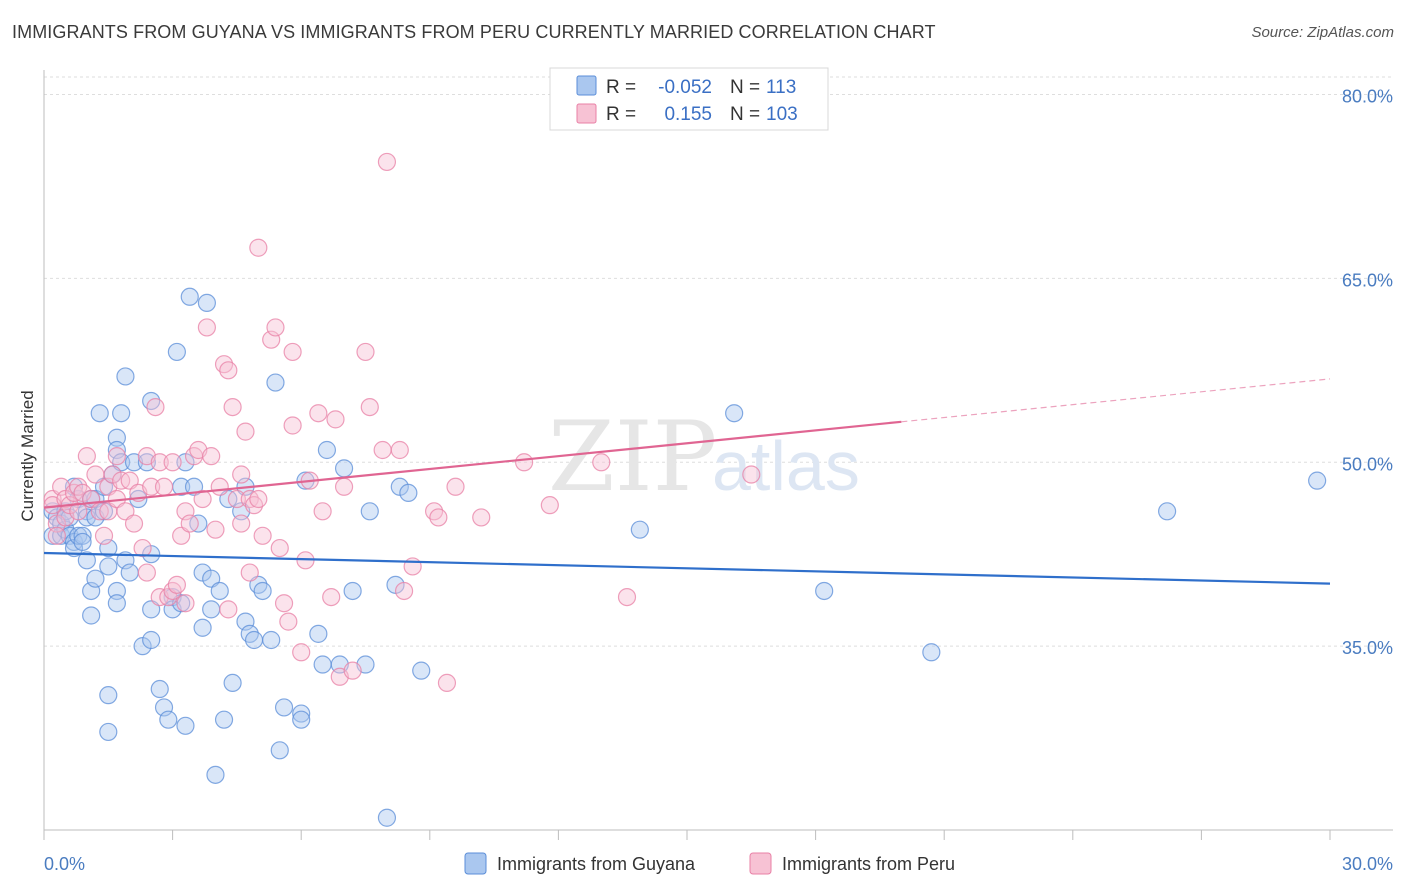 This screenshot has width=1406, height=892. I want to click on y-tick-label: 65.0%, so click(1367, 280).